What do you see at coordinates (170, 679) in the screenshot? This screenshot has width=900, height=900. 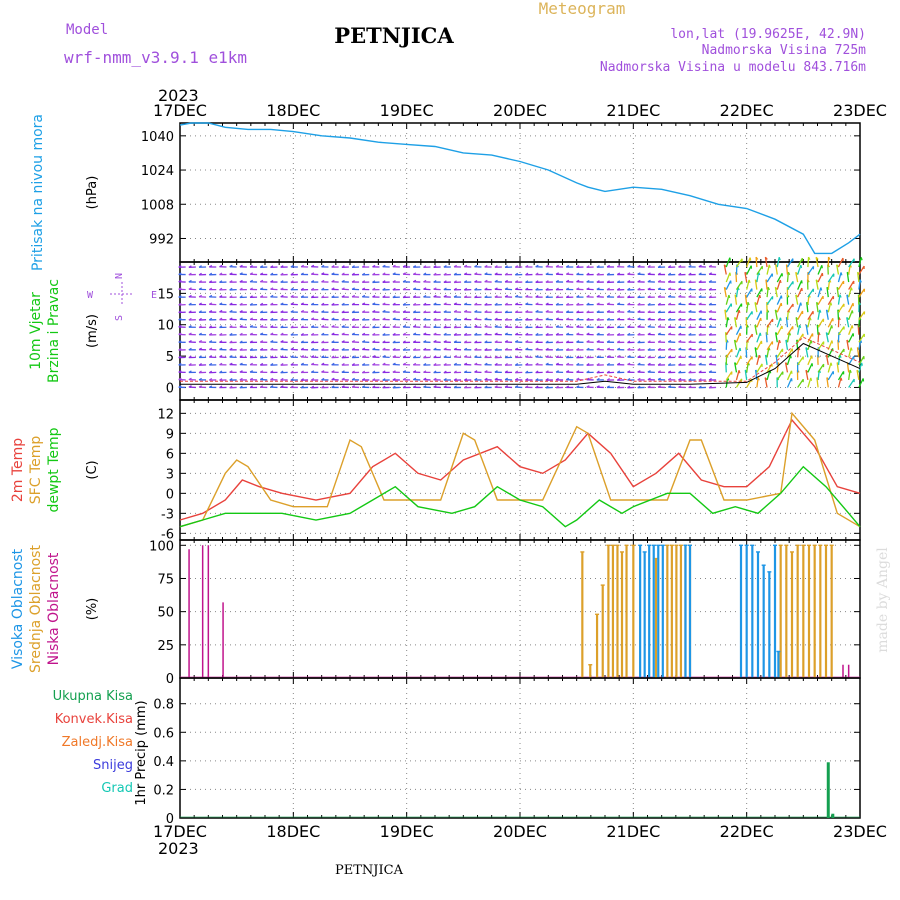 I see `y-tick-label: 0` at bounding box center [170, 679].